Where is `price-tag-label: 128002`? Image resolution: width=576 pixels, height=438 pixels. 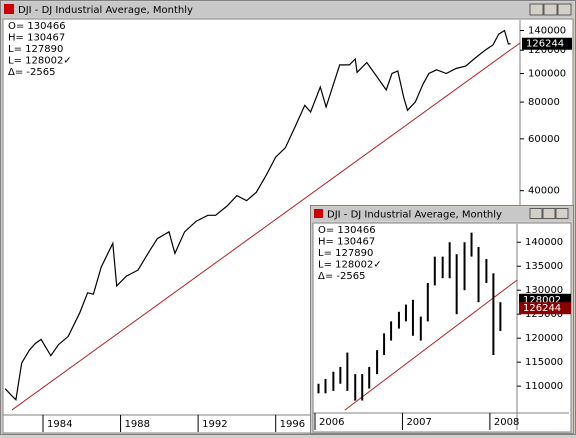
price-tag-label: 128002 is located at coordinates (542, 300).